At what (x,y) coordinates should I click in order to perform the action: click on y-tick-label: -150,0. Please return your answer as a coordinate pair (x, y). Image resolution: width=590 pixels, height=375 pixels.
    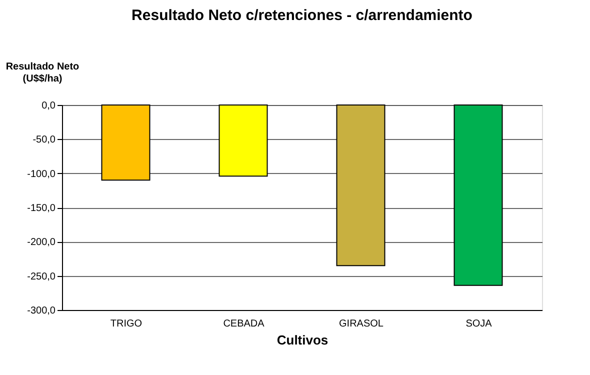
    Looking at the image, I should click on (41, 208).